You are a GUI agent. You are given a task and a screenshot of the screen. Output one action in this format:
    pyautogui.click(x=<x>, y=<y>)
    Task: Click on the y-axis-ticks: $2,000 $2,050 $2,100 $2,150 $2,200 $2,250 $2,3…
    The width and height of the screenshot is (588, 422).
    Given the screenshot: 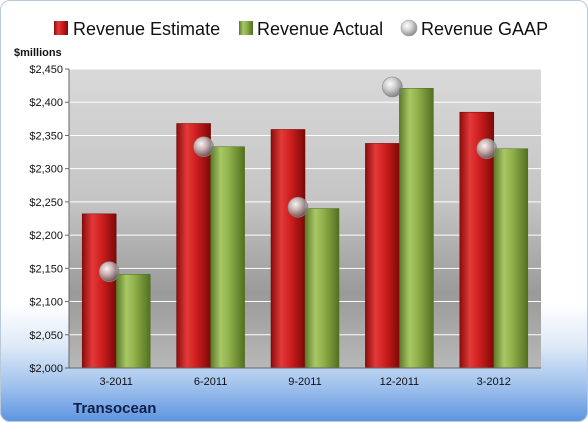 What is the action you would take?
    pyautogui.click(x=46, y=219)
    